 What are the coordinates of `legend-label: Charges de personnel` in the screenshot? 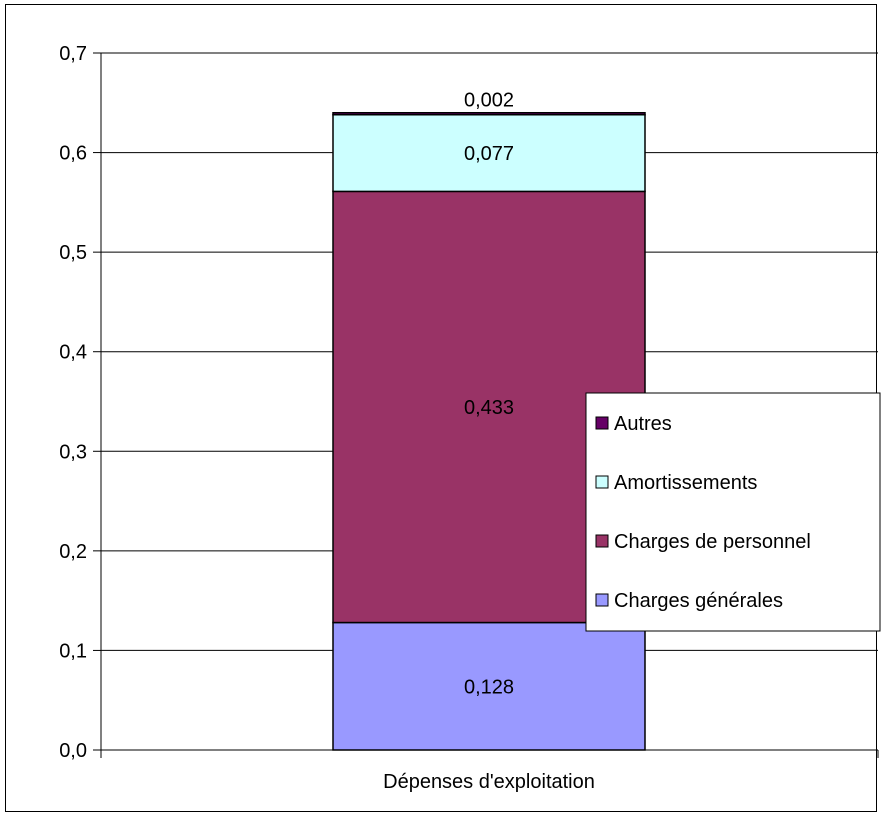 It's located at (712, 542).